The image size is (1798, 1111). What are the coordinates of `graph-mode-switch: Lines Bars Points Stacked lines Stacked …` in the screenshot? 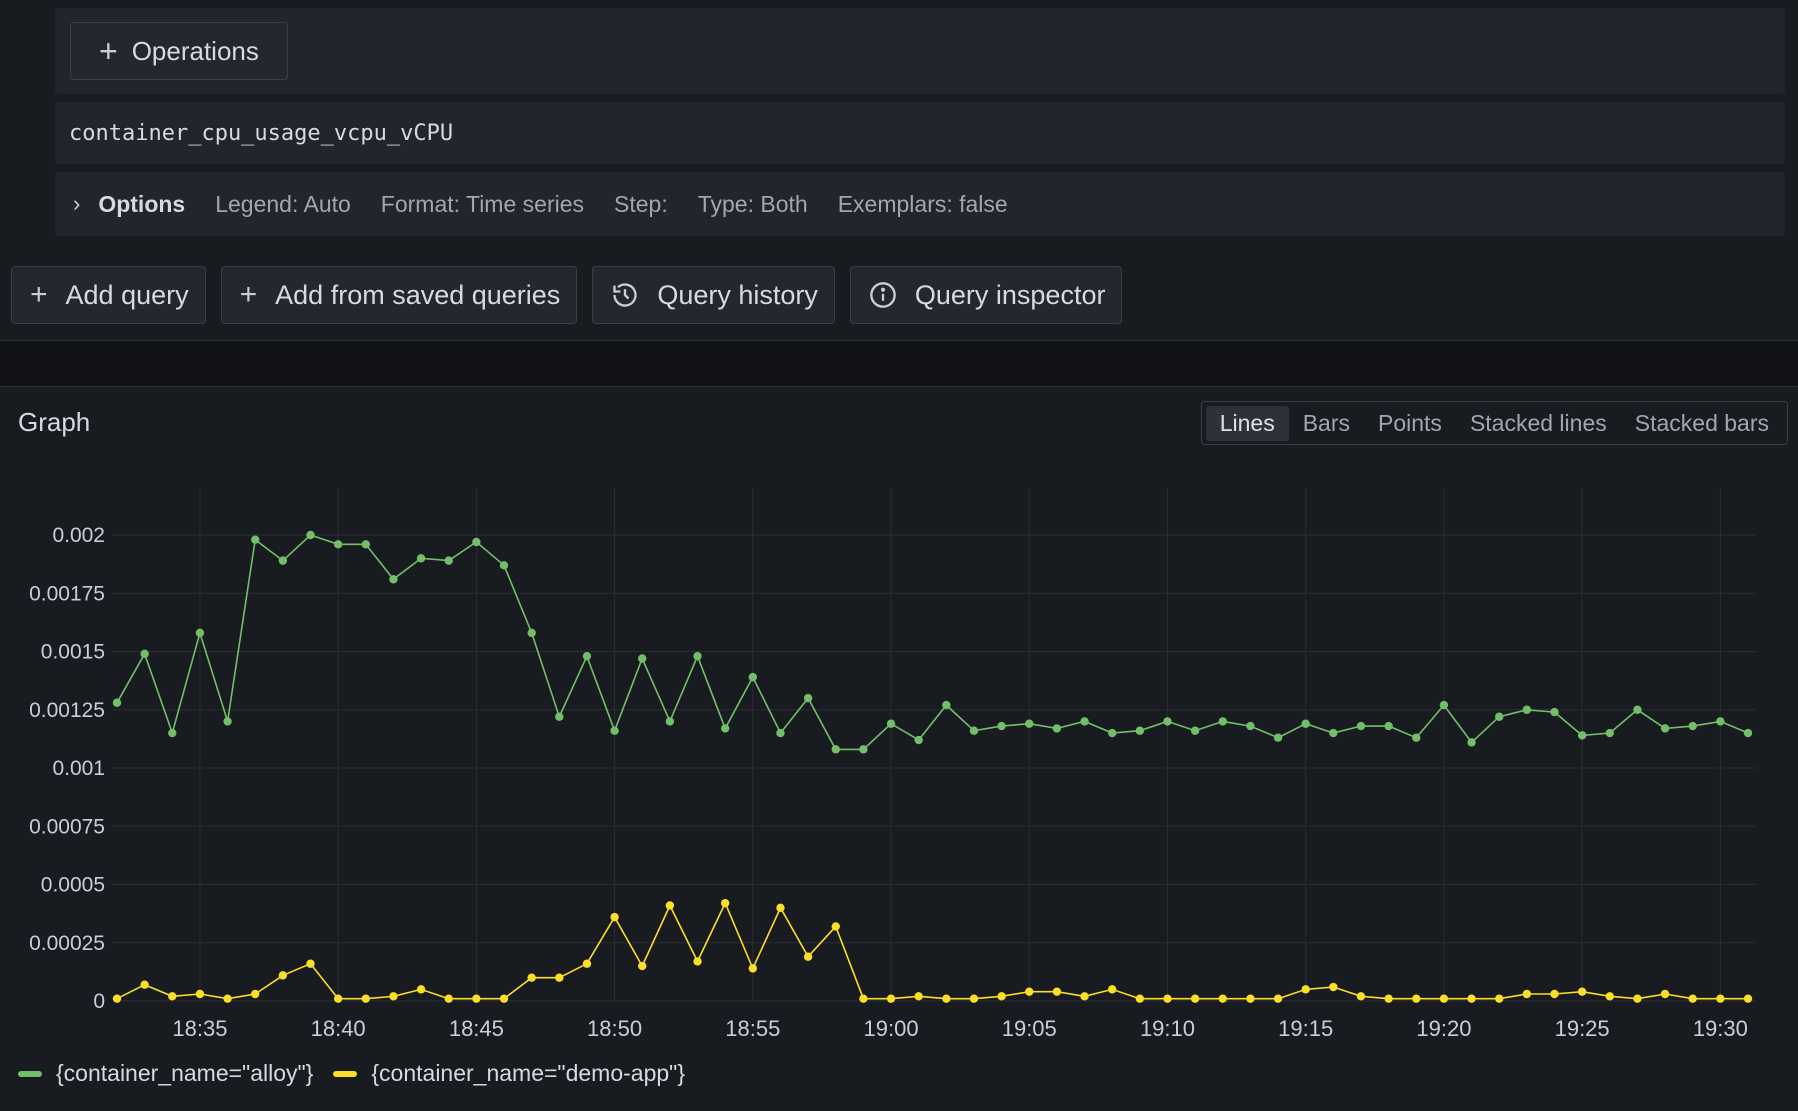 It's located at (1494, 423).